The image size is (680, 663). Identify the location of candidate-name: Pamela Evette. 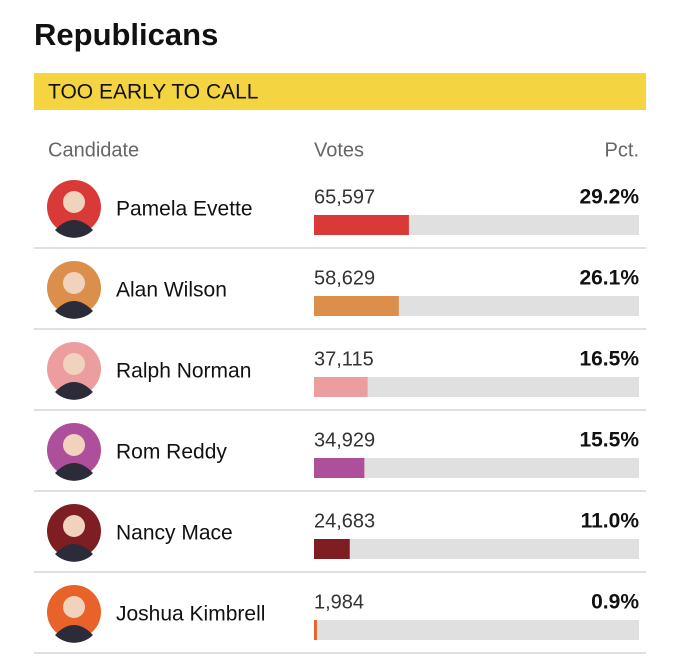
(184, 209).